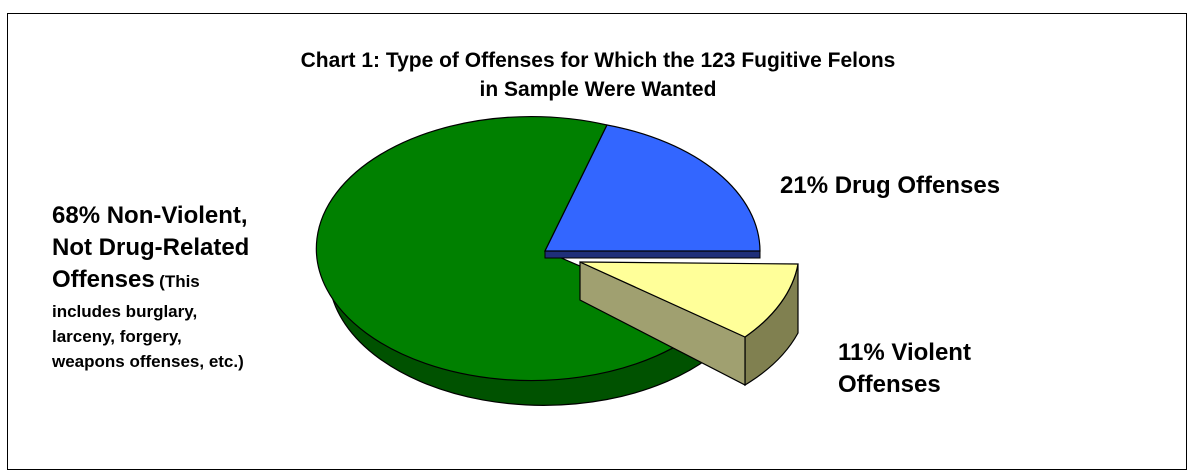 The width and height of the screenshot is (1196, 472). I want to click on label-nonviolent-line-2: Not Drug-Related, so click(151, 247).